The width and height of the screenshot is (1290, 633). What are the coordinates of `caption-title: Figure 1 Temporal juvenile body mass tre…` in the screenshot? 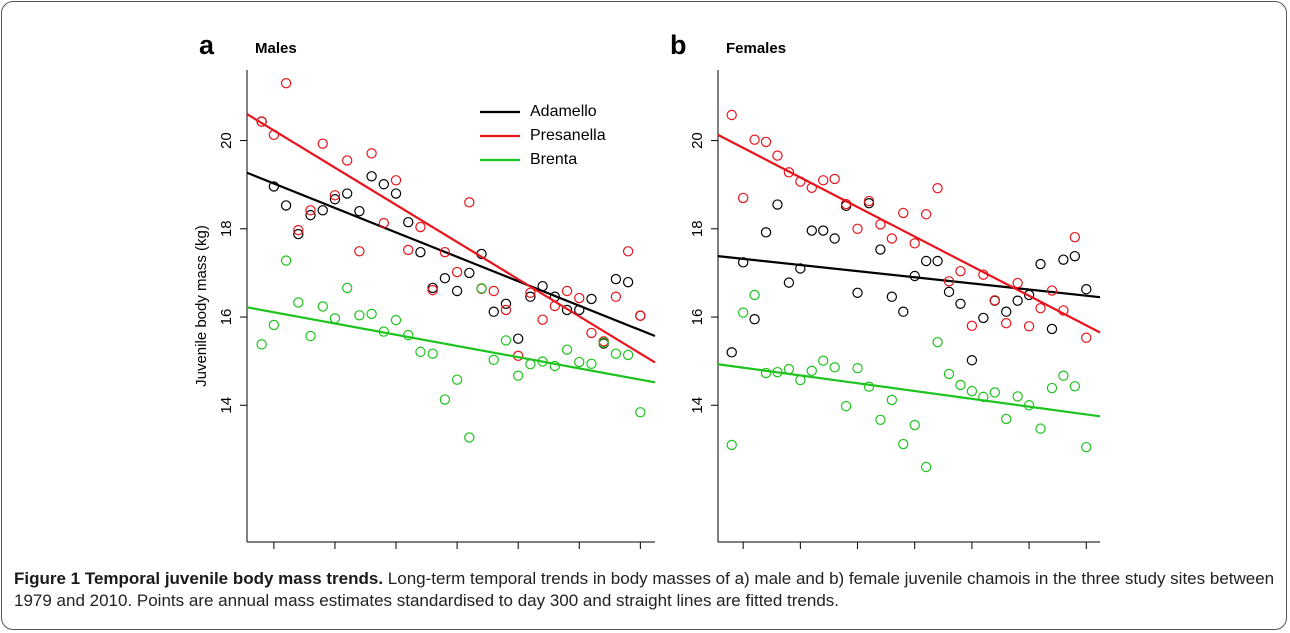 It's located at (199, 578).